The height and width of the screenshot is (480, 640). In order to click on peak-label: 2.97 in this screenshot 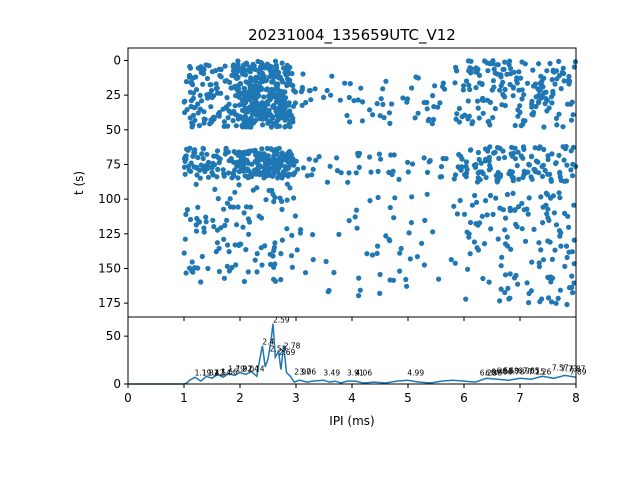, I will do `click(302, 371)`.